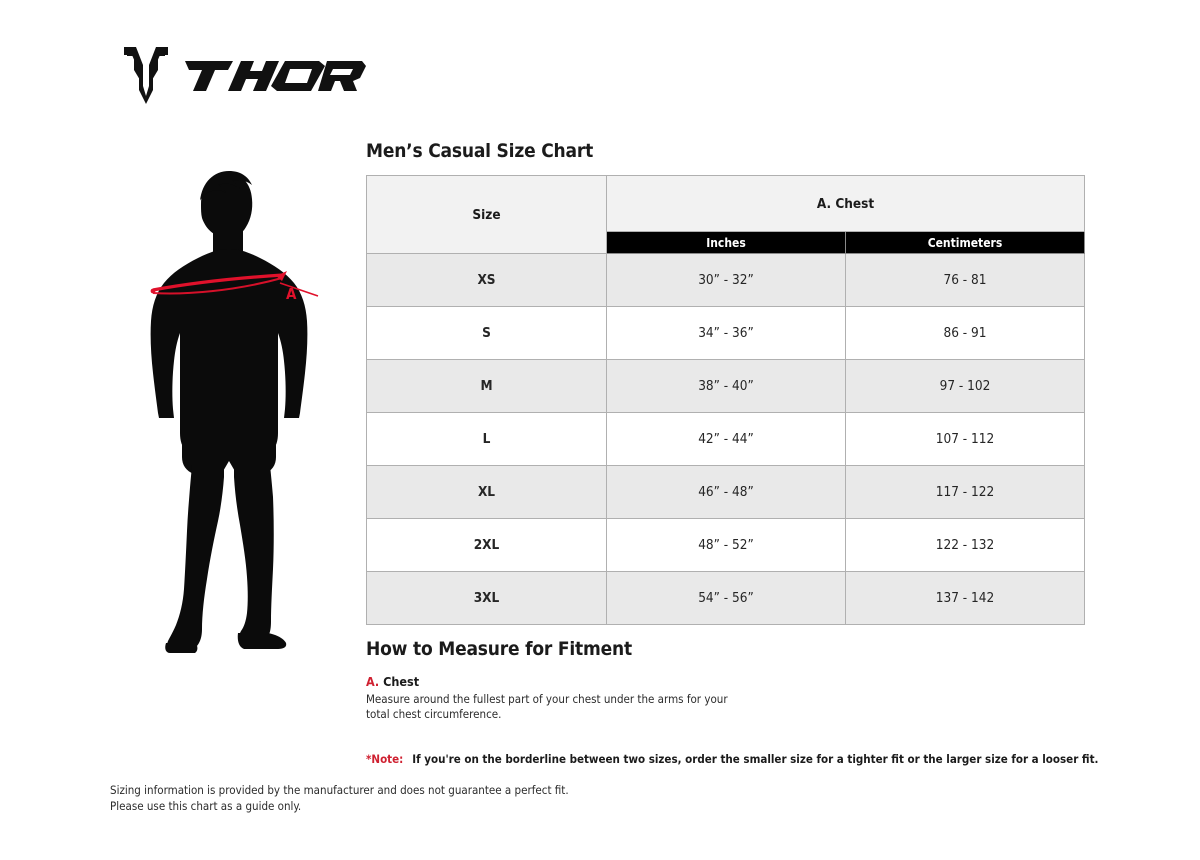  I want to click on table-header-row: Size A. Chest, so click(725, 214).